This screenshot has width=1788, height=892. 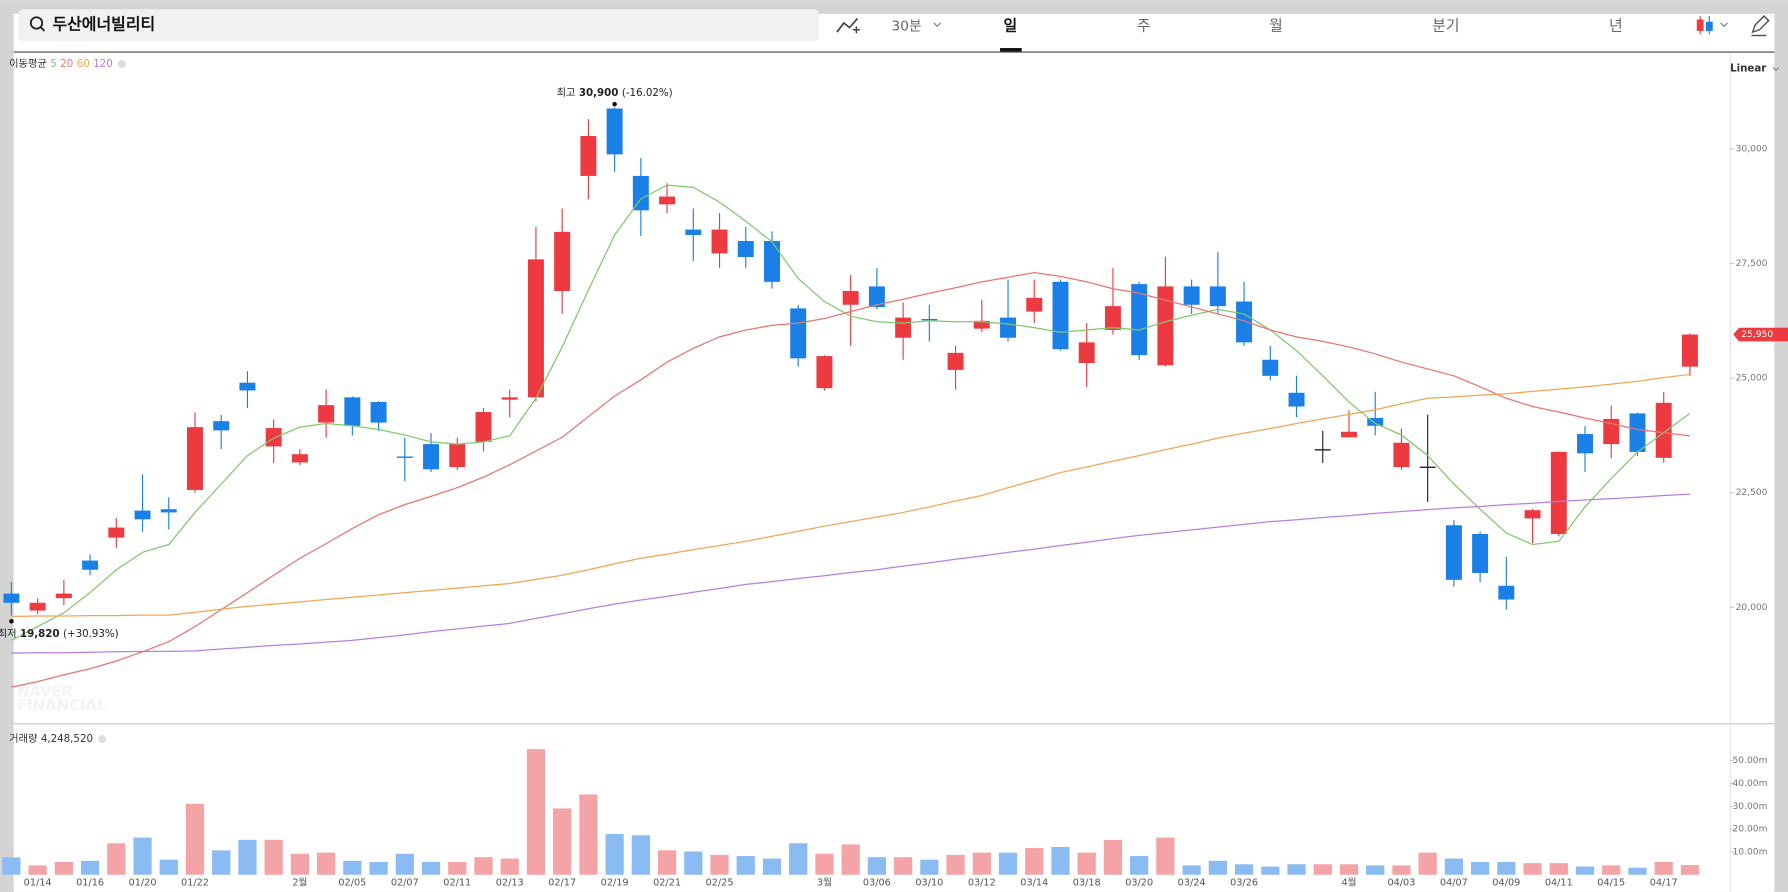 What do you see at coordinates (1087, 883) in the screenshot?
I see `x-tick-label: 03/18` at bounding box center [1087, 883].